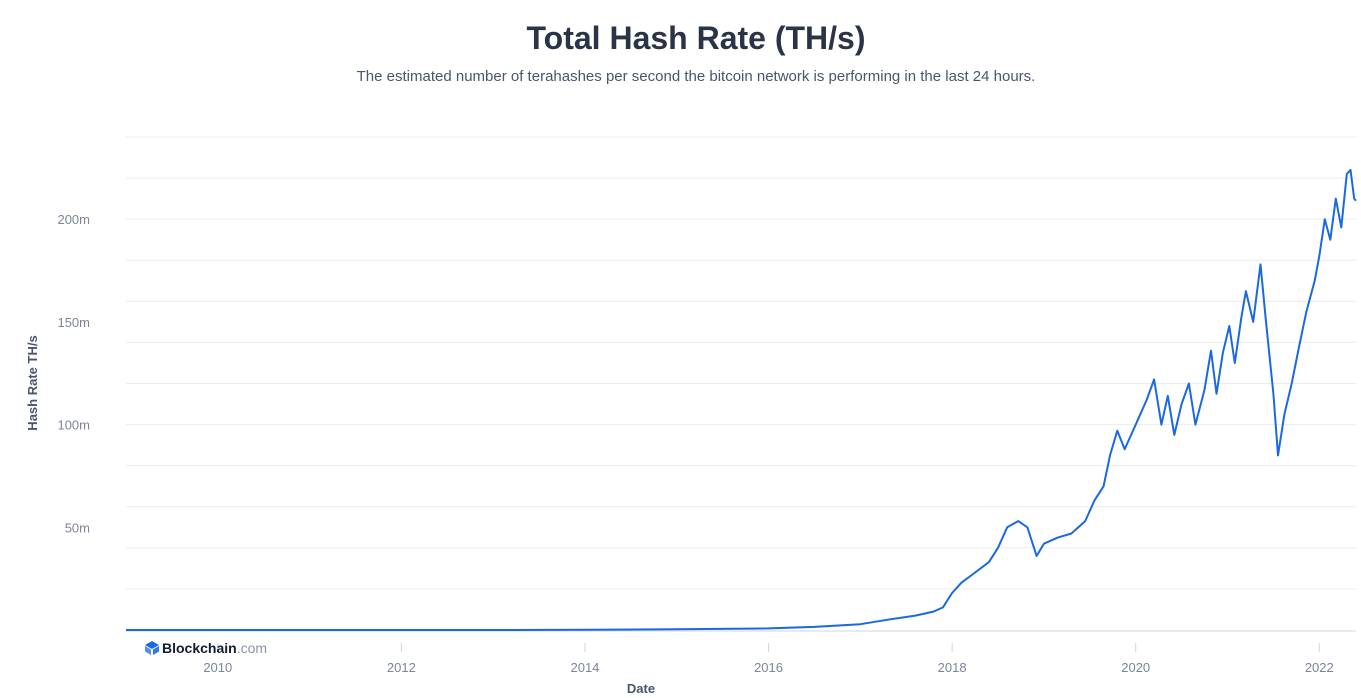  Describe the element at coordinates (252, 648) in the screenshot. I see `brand-suffix: .com` at that location.